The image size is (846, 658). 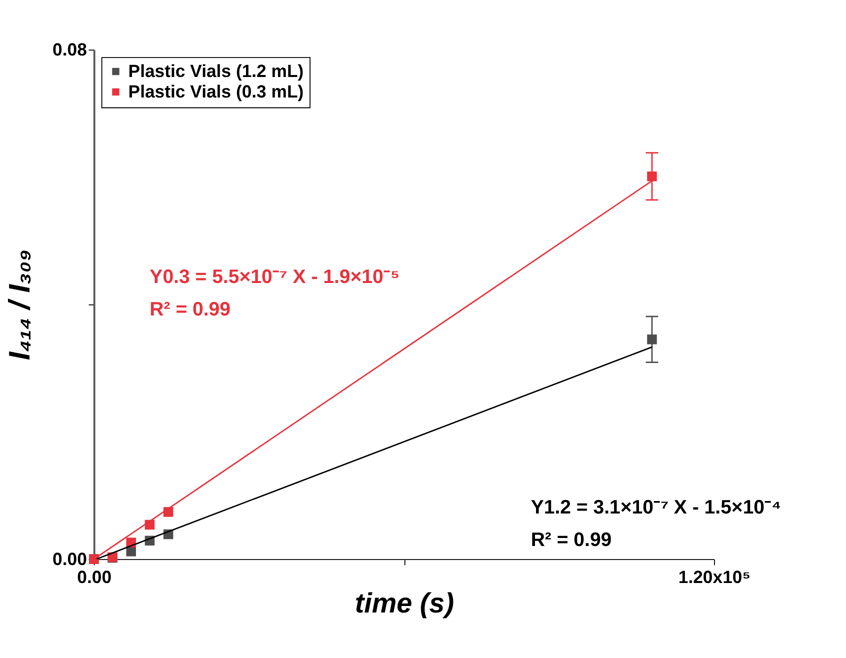 I want to click on x-axis-title: time (s), so click(x=404, y=603).